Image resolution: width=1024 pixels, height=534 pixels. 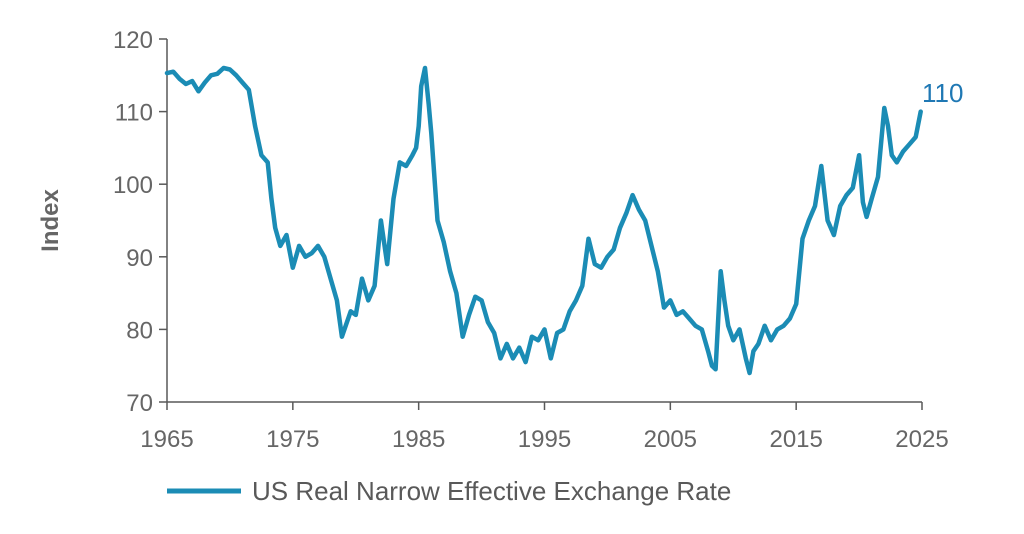 What do you see at coordinates (292, 439) in the screenshot?
I see `x-tick-label: 1975` at bounding box center [292, 439].